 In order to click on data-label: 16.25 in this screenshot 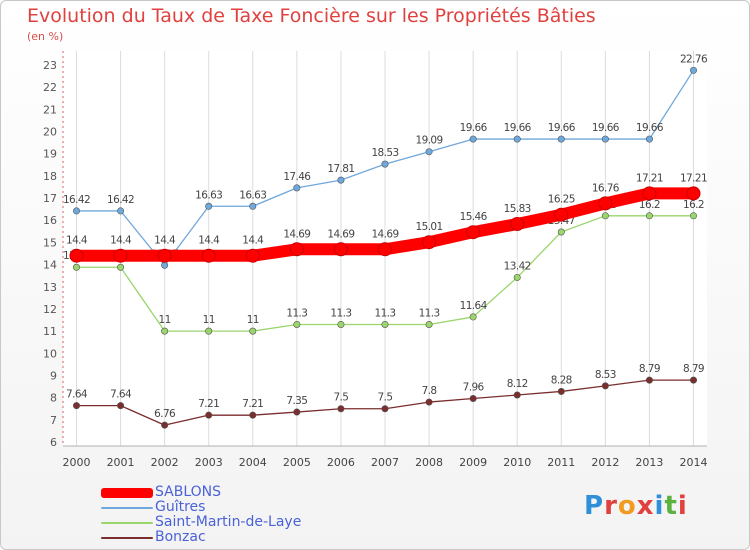, I will do `click(561, 200)`.